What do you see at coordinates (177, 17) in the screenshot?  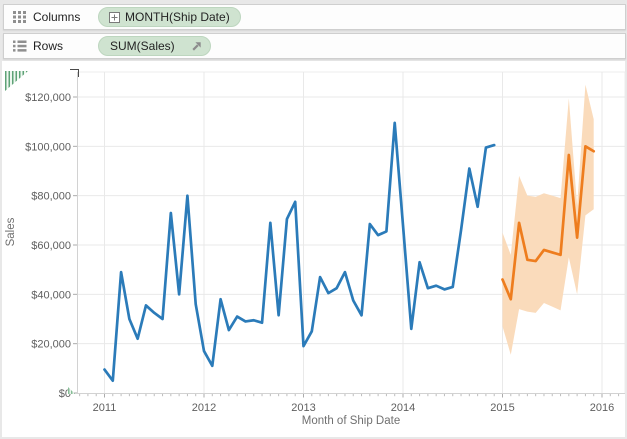 I see `columns-pill-text: MONTH(Ship Date)` at bounding box center [177, 17].